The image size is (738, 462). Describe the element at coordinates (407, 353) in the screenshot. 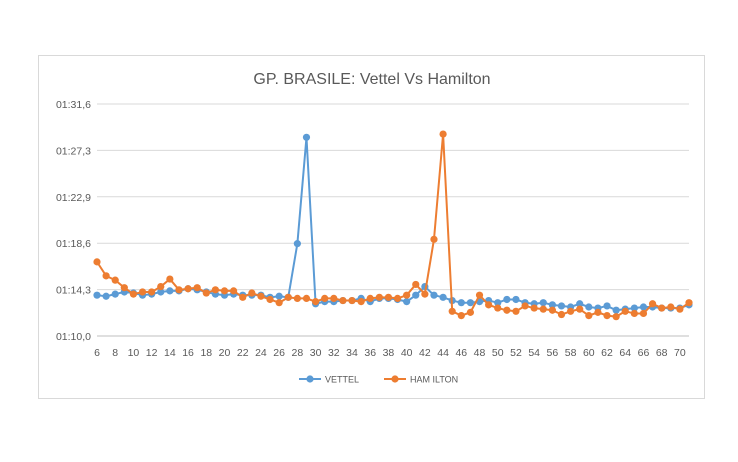

I see `x-tick-label: 40` at that location.